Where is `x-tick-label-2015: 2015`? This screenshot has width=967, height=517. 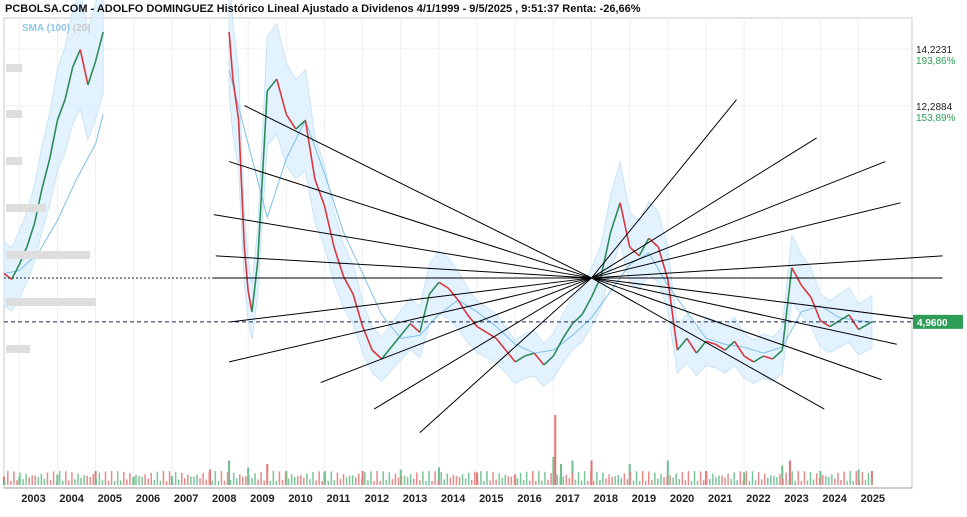 x-tick-label-2015: 2015 is located at coordinates (491, 499).